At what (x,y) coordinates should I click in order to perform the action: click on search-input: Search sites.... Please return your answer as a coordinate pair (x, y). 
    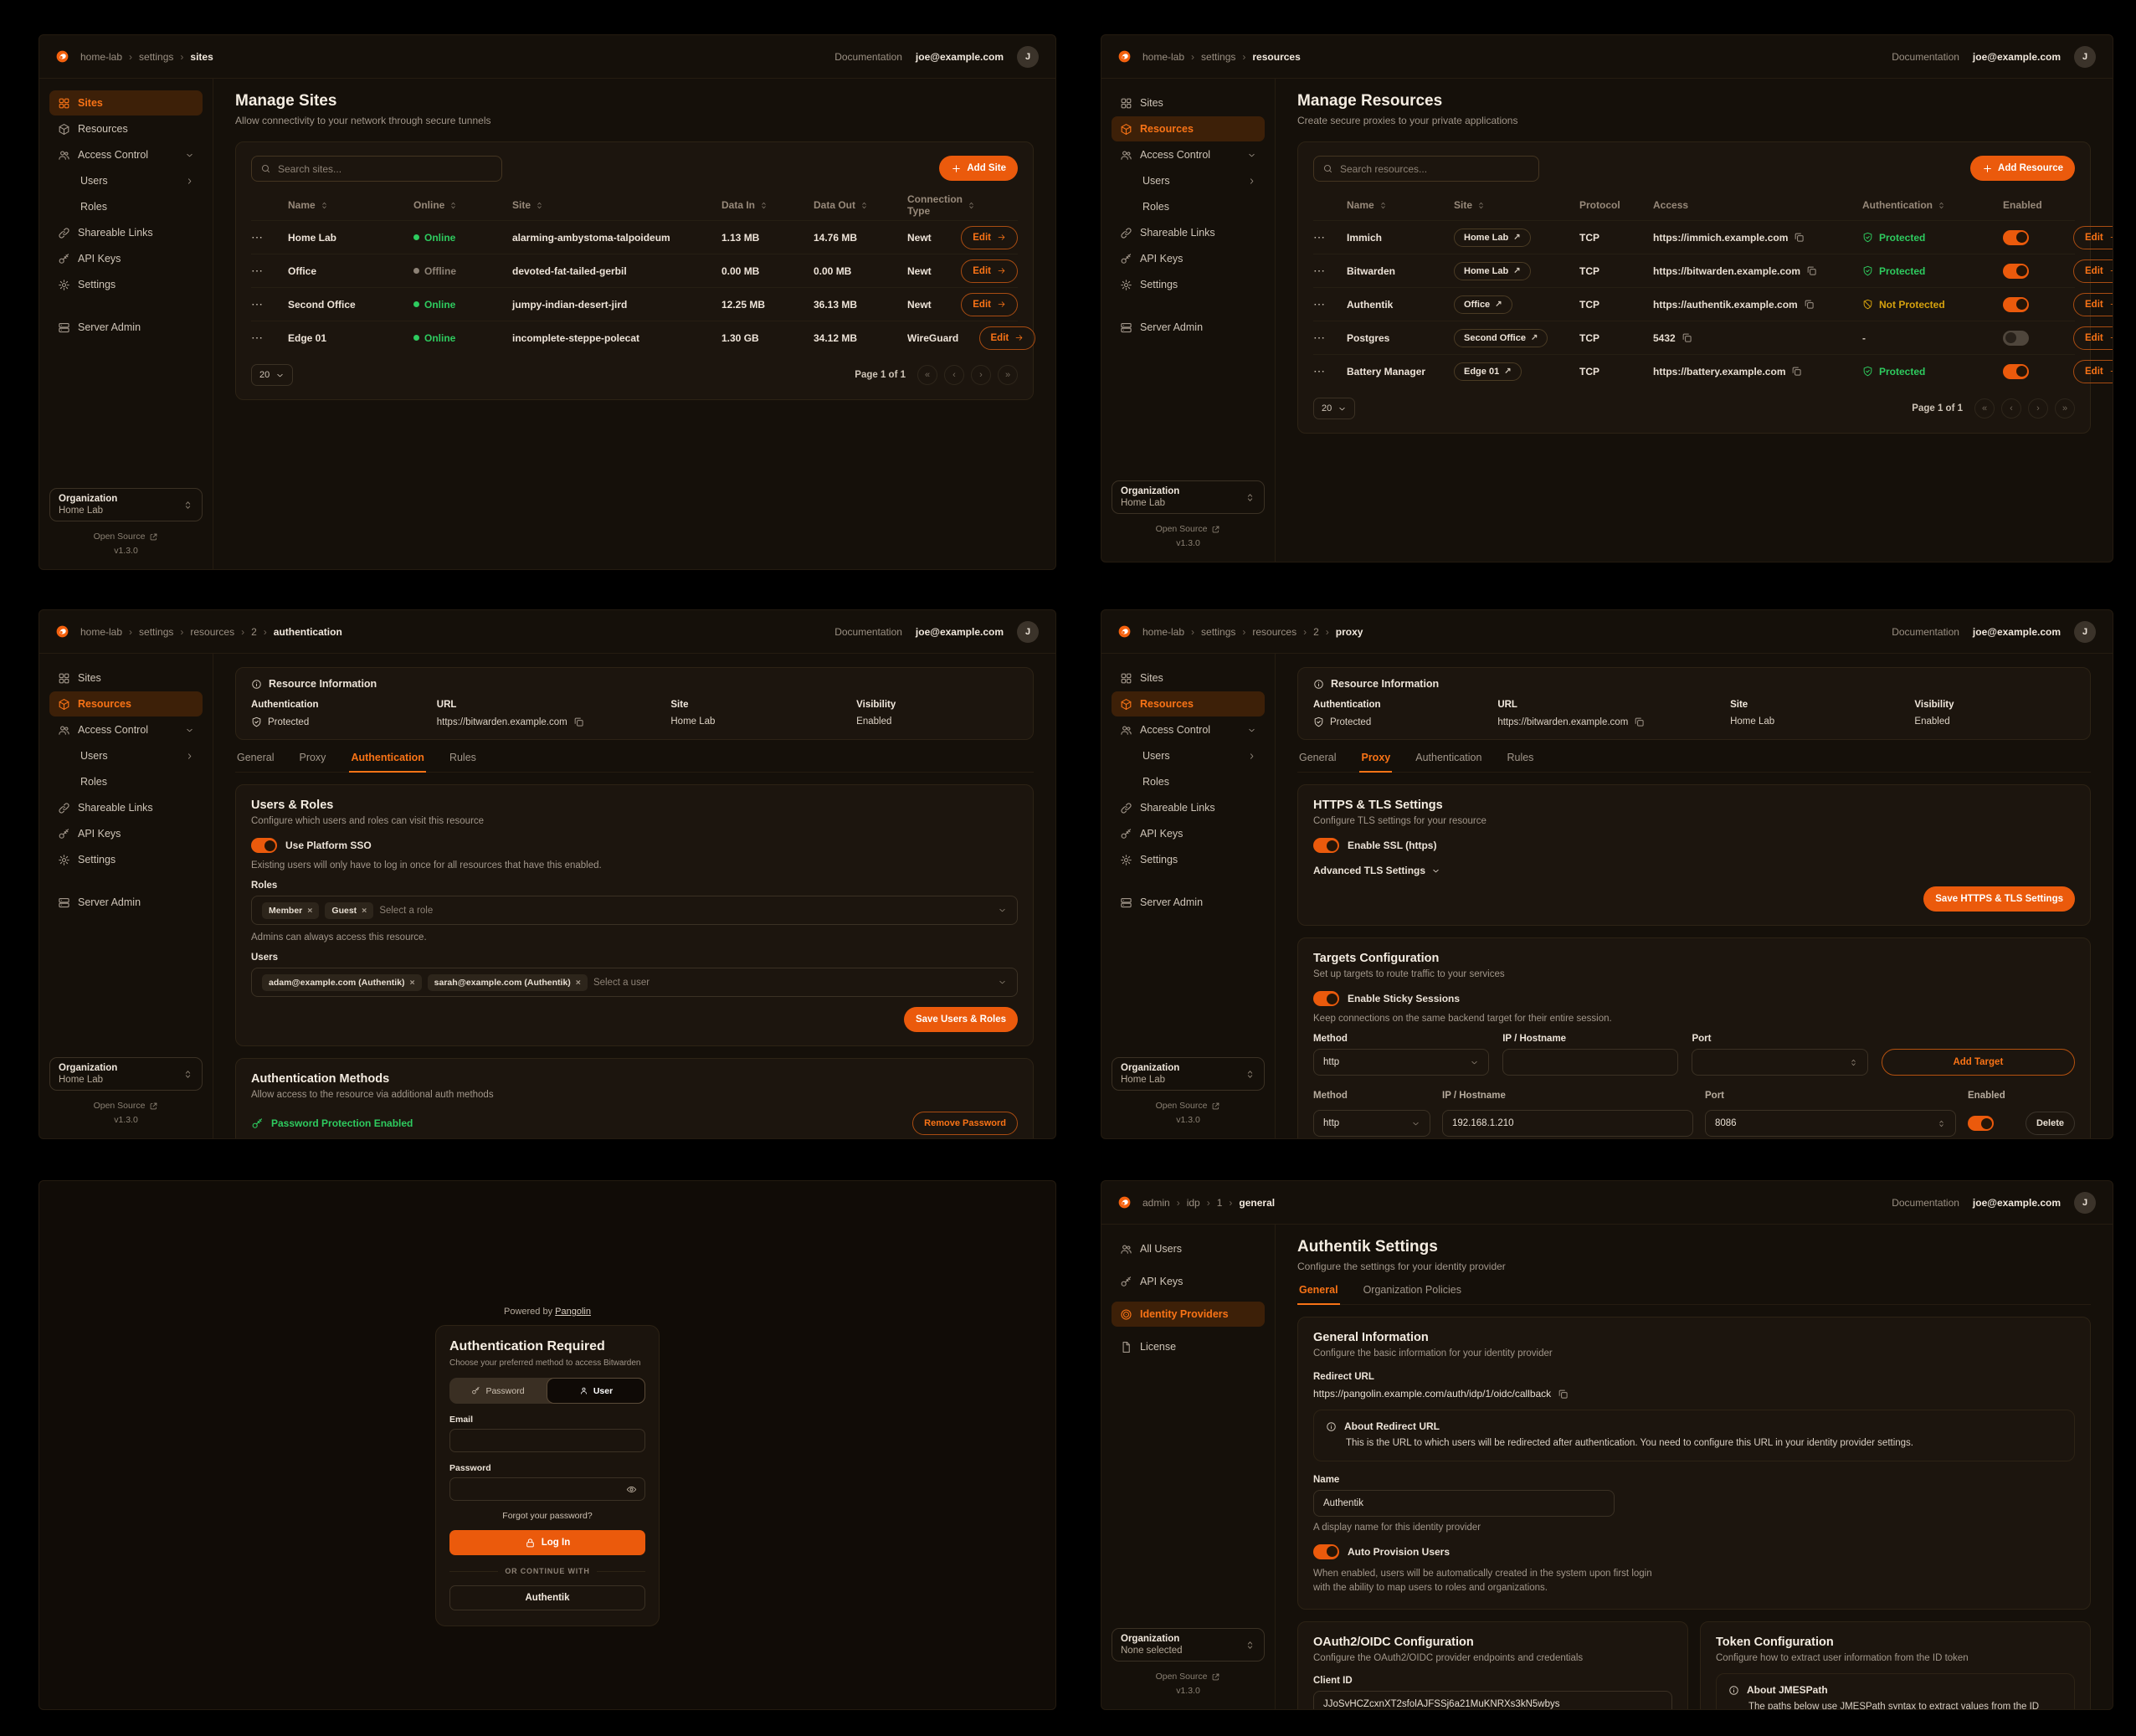
    Looking at the image, I should click on (377, 169).